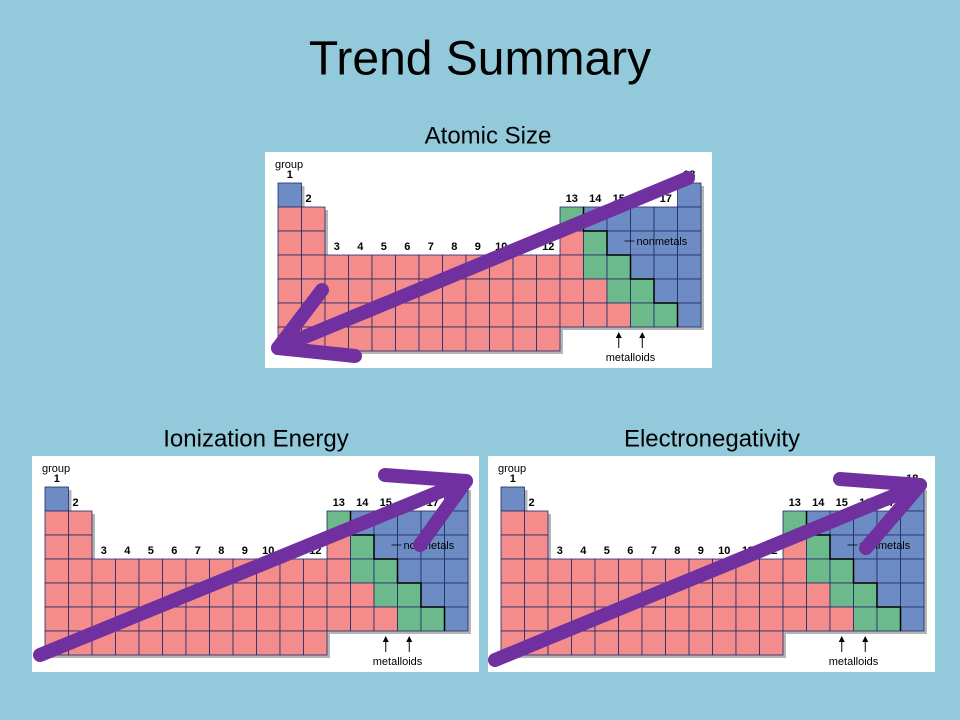 This screenshot has width=960, height=720. Describe the element at coordinates (841, 639) in the screenshot. I see `metalloid-pointer-head` at that location.